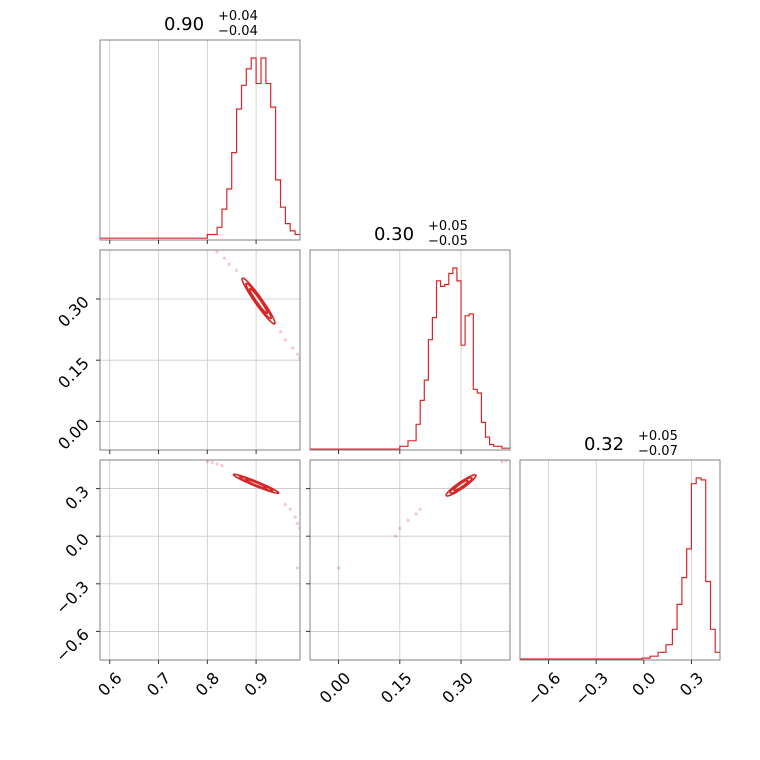 This screenshot has height=760, width=760. Describe the element at coordinates (73, 311) in the screenshot. I see `y-tick-label: 0.30` at that location.